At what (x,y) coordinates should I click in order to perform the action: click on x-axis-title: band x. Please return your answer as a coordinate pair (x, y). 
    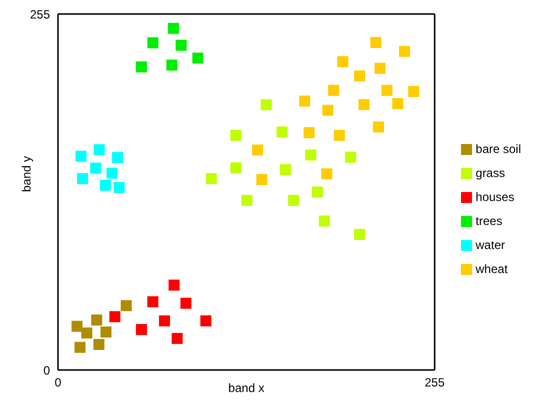
    Looking at the image, I should click on (246, 388).